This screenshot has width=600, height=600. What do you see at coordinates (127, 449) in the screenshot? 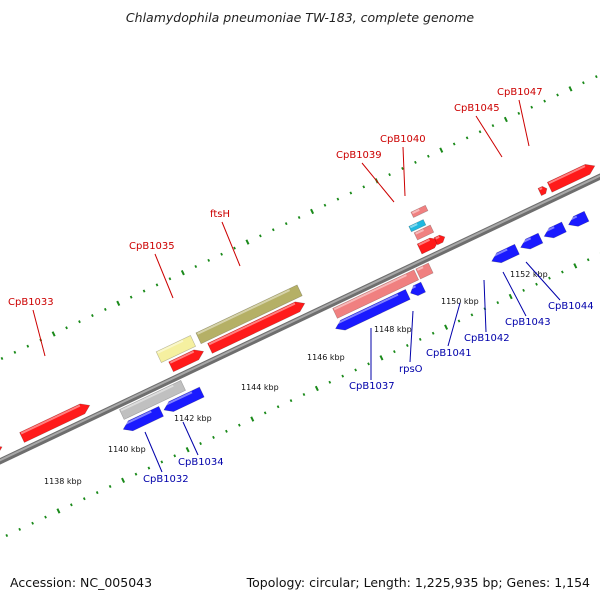
I see `kbp-label: 1140 kbp` at bounding box center [127, 449].